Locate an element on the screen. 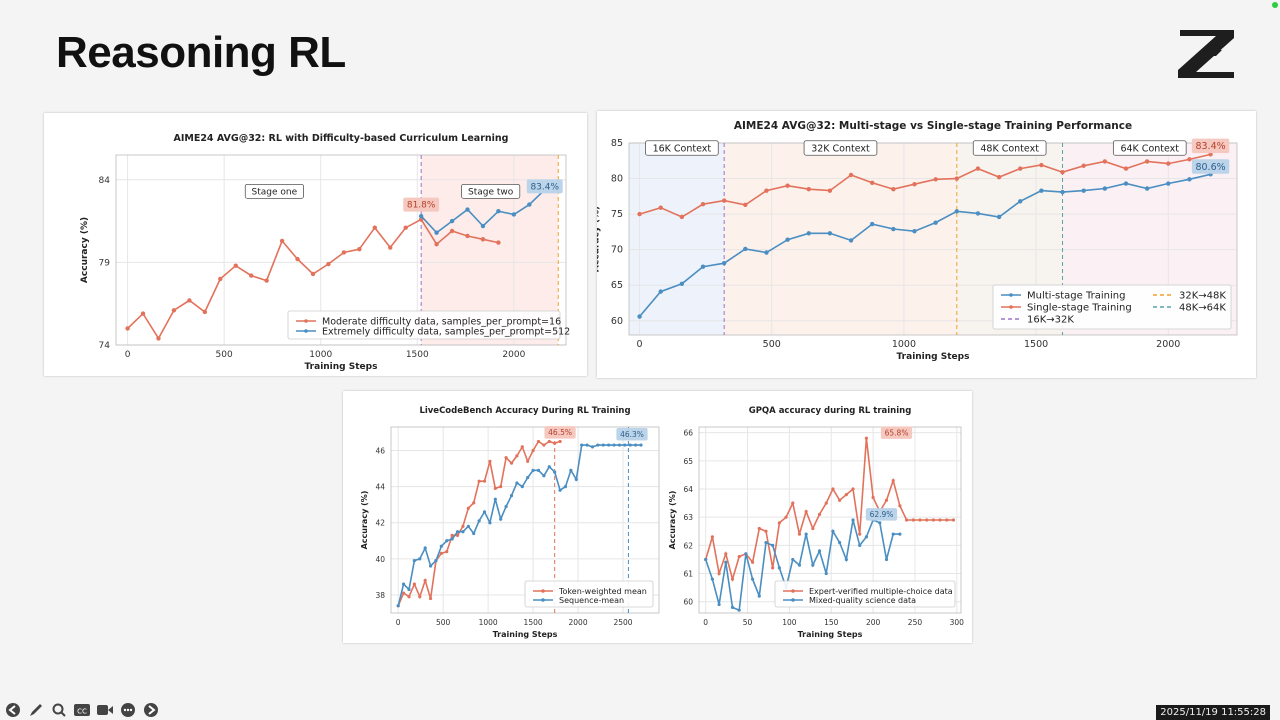  x-tick-label: 100 is located at coordinates (789, 622).